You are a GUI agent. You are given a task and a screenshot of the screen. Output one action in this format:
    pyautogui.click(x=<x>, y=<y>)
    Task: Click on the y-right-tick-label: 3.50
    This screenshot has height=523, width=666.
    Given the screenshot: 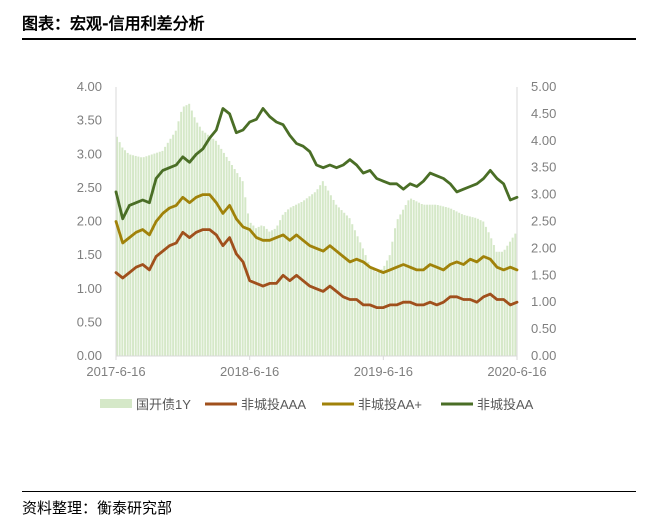 What is the action you would take?
    pyautogui.click(x=543, y=167)
    